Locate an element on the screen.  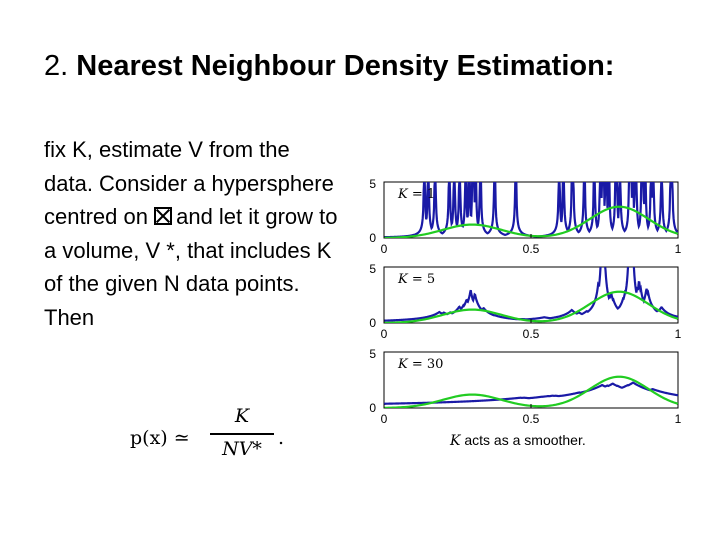
title-number: 2. is located at coordinates (56, 66).